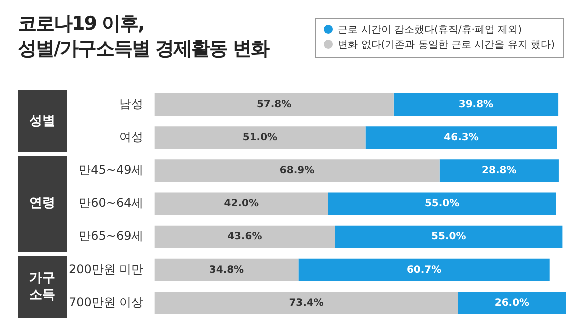  Describe the element at coordinates (144, 37) in the screenshot. I see `chart-title: 코로나19 이후, 성별/가구소득별 경제활동 변화` at that location.